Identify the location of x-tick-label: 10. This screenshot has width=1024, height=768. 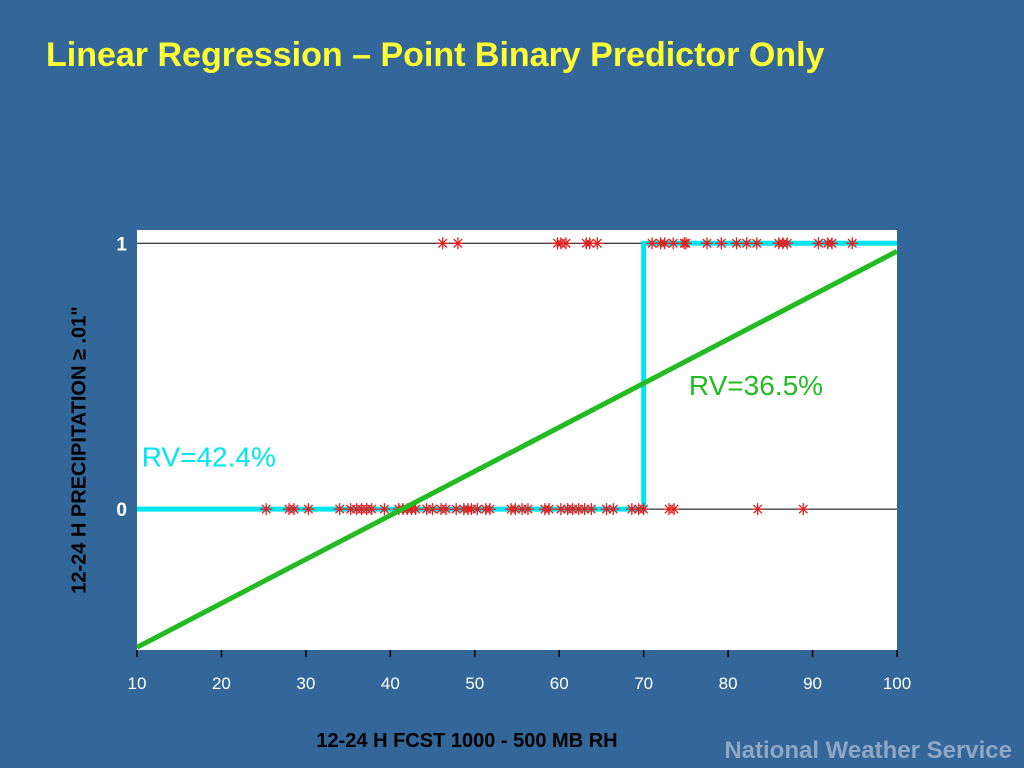
(137, 683).